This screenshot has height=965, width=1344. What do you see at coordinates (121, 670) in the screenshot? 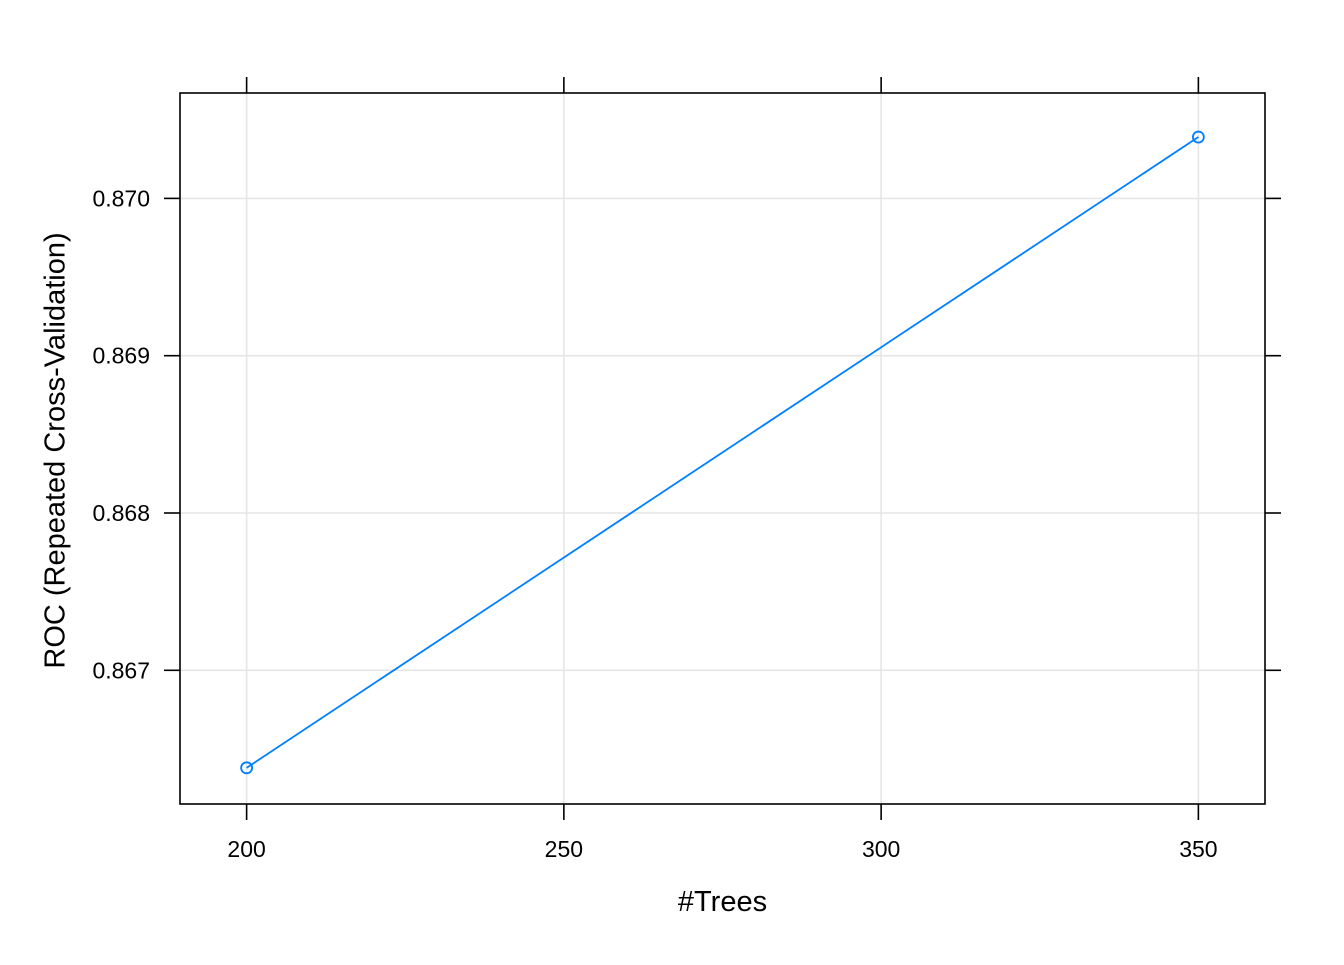
I see `y-tick-label: 0.867` at bounding box center [121, 670].